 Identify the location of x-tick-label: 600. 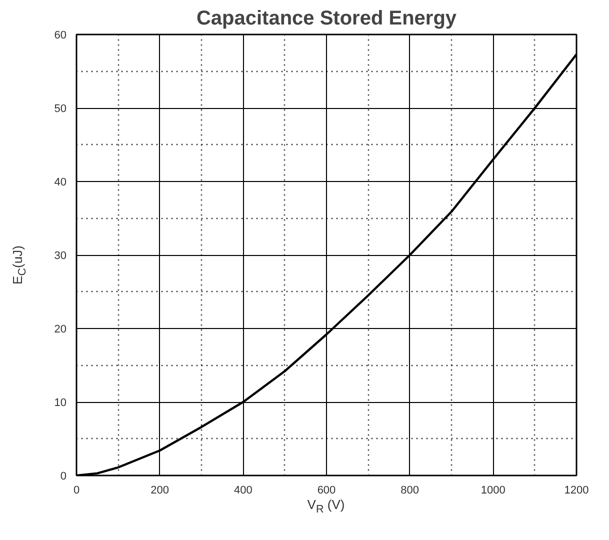
(326, 490).